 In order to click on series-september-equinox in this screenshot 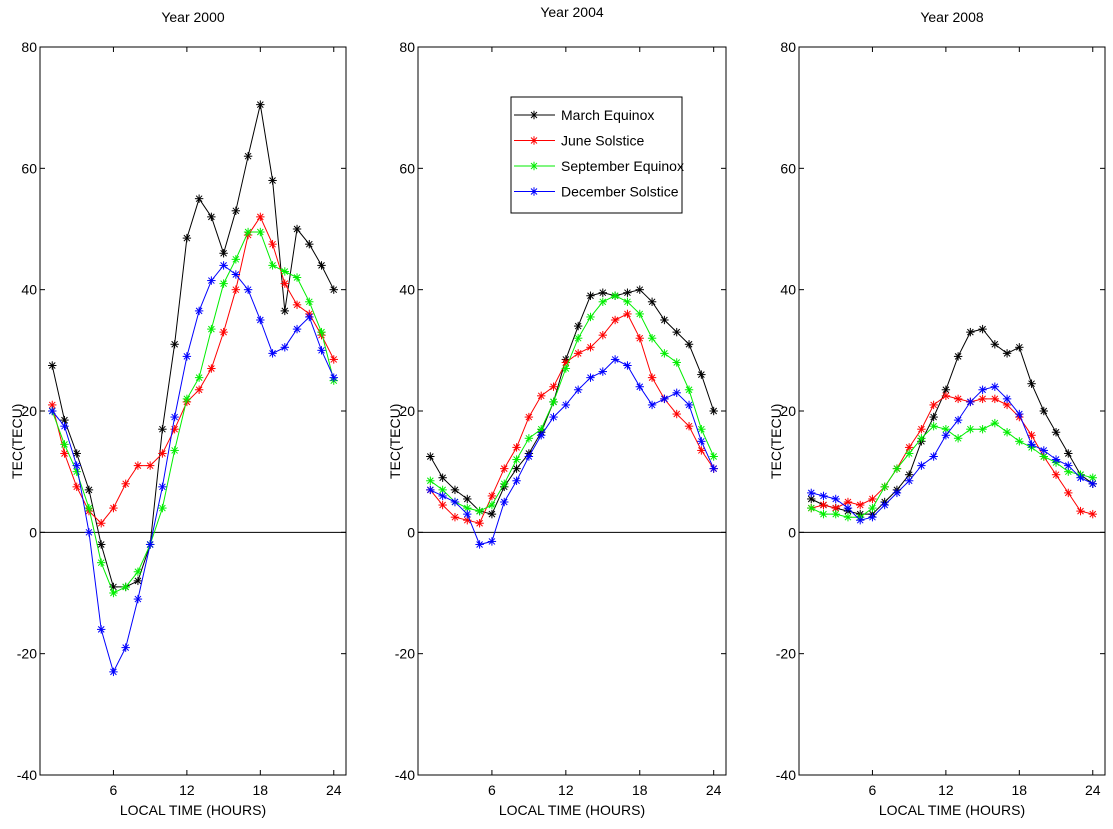, I will do `click(193, 412)`.